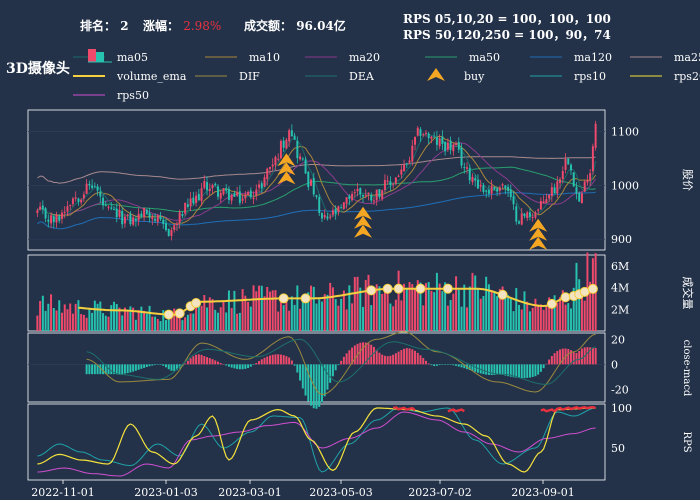 The image size is (700, 500). What do you see at coordinates (340, 492) in the screenshot?
I see `x-tick-label: 2023-05-03` at bounding box center [340, 492].